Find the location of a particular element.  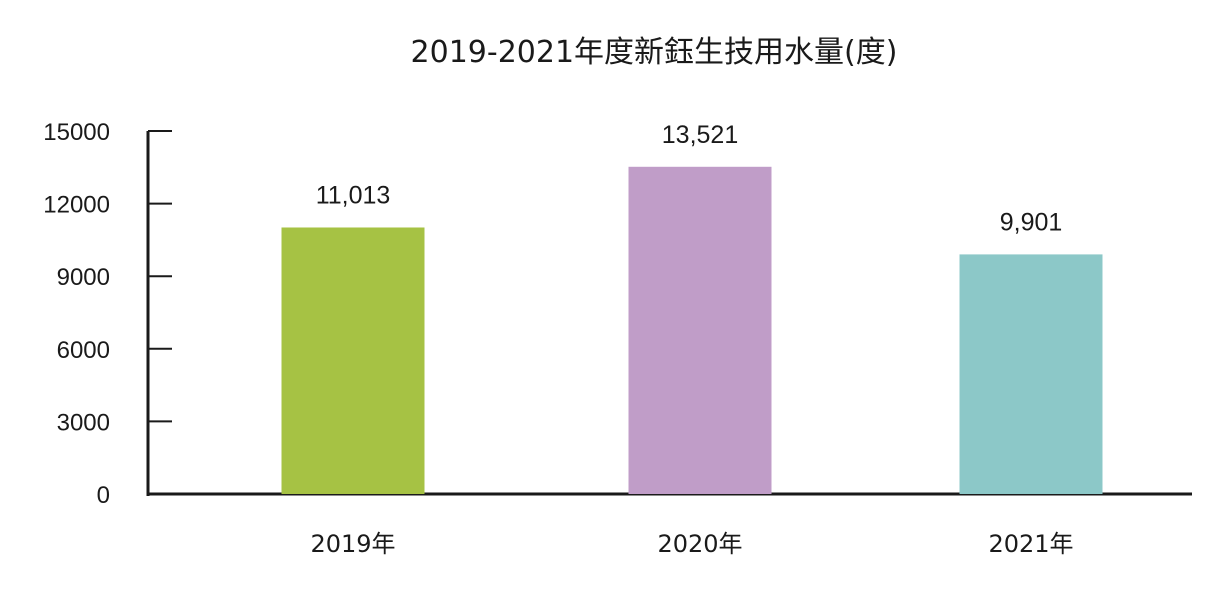

category-labels-group: 2019年 2020年 2021年 is located at coordinates (691, 544).